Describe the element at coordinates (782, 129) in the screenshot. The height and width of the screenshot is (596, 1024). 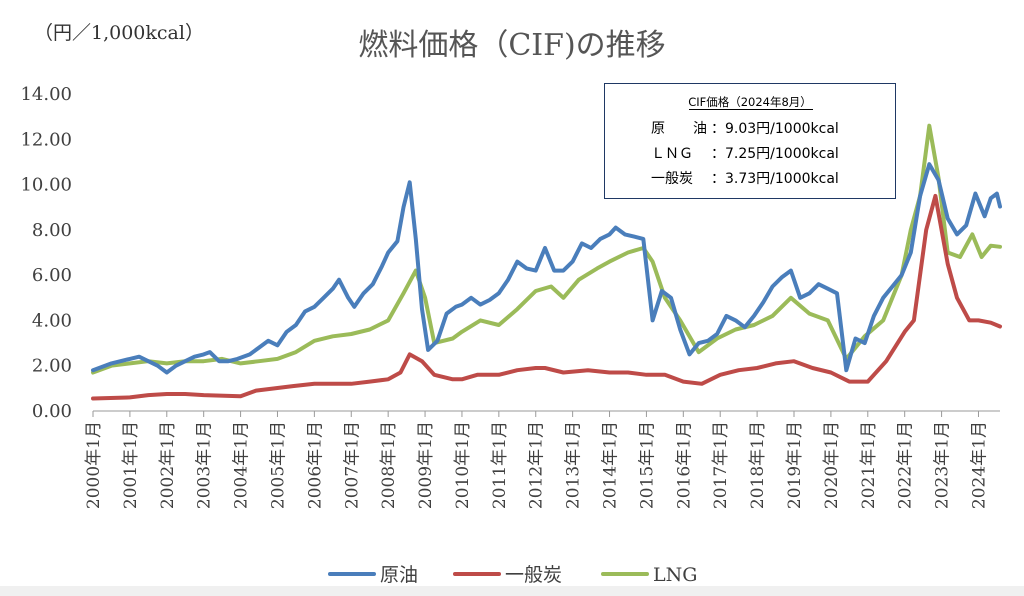
I see `info-row-value: 9.03円/1000kcal` at that location.